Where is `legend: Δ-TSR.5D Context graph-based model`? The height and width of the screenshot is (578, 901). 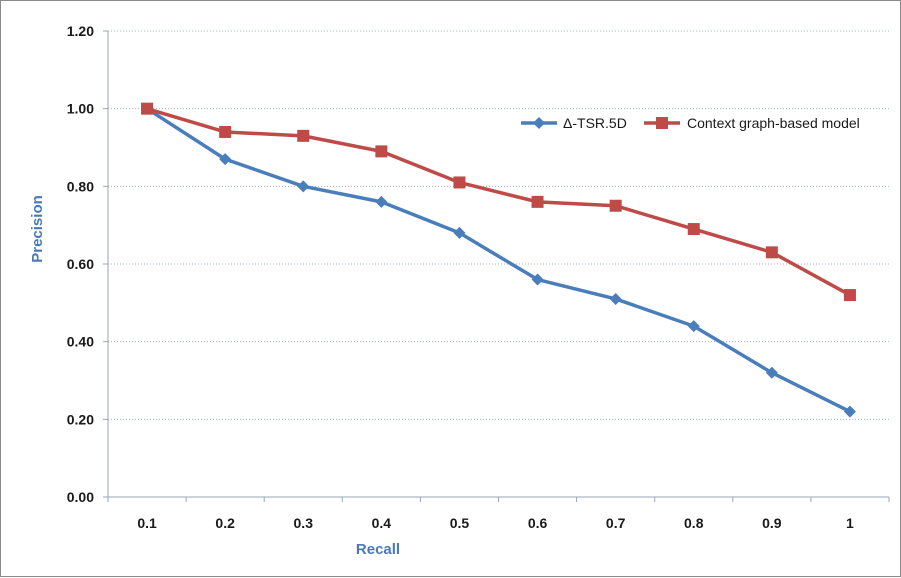 legend: Δ-TSR.5D Context graph-based model is located at coordinates (690, 123).